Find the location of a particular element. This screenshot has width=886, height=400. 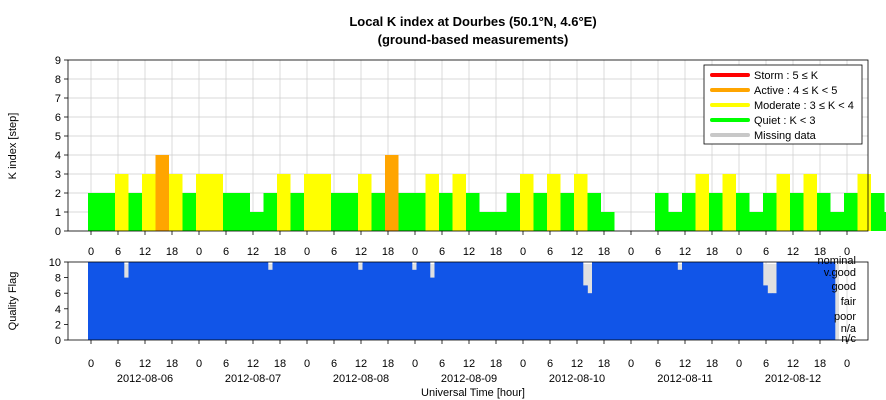

k-y-tick-label: 8 is located at coordinates (58, 80).